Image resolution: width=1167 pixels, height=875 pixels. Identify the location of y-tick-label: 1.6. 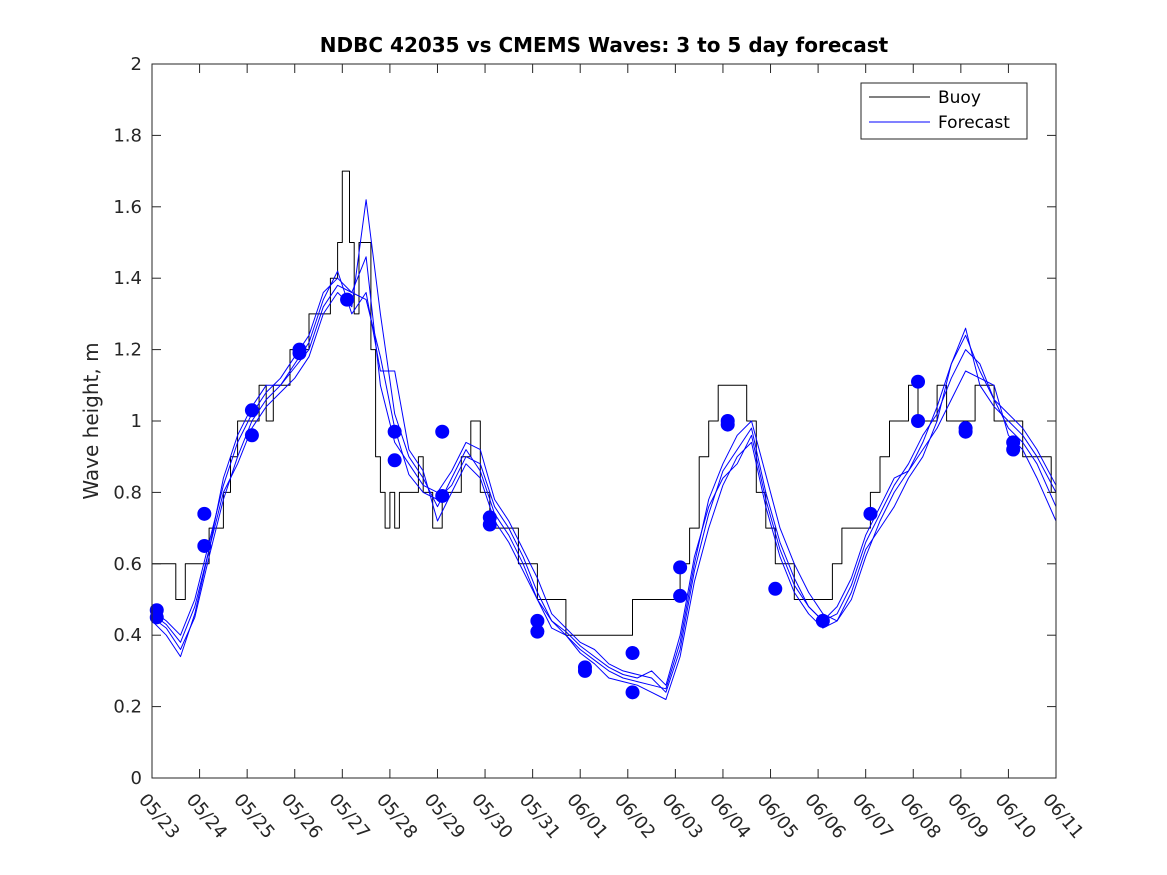
(127, 207).